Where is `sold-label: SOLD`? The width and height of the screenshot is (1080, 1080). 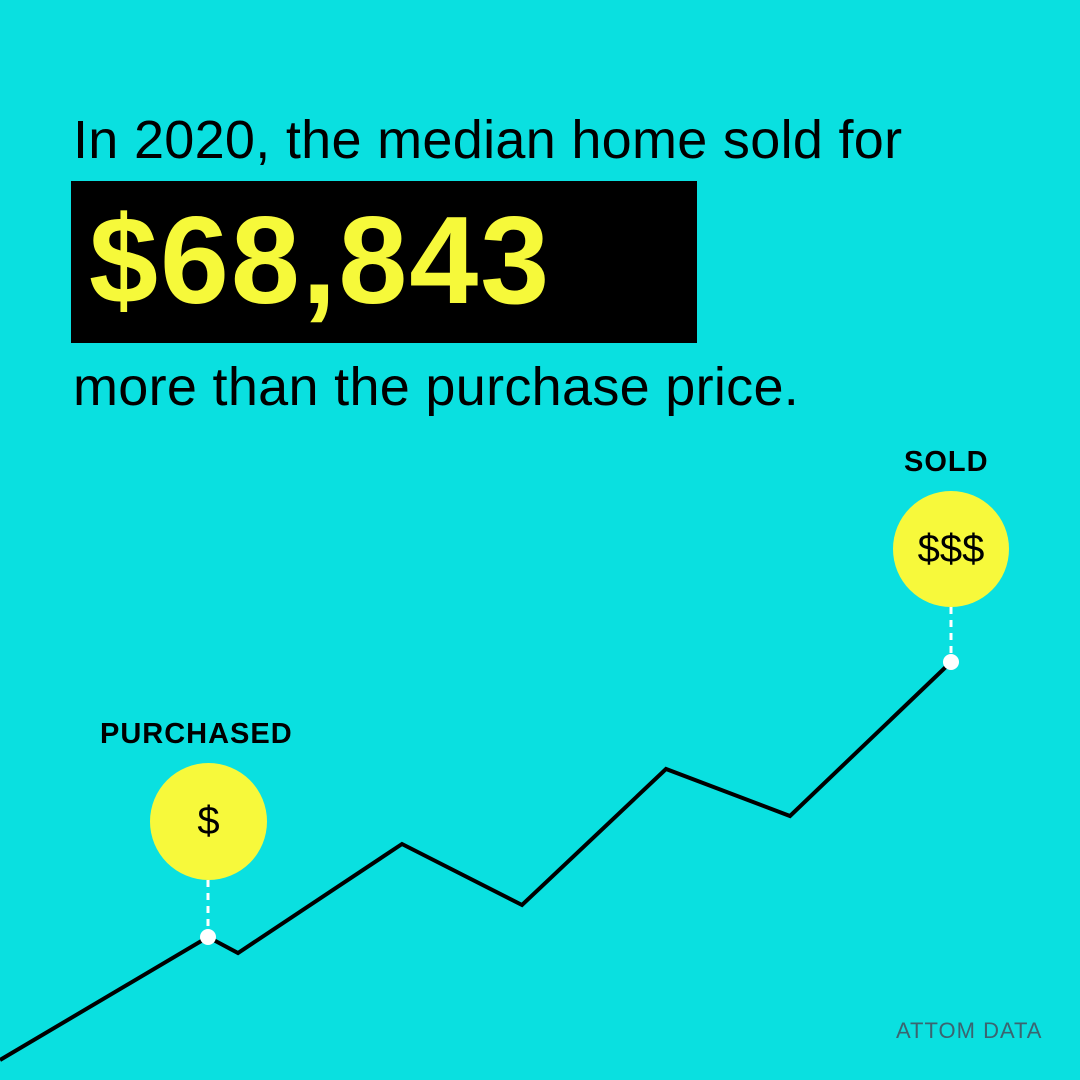
sold-label: SOLD is located at coordinates (946, 462).